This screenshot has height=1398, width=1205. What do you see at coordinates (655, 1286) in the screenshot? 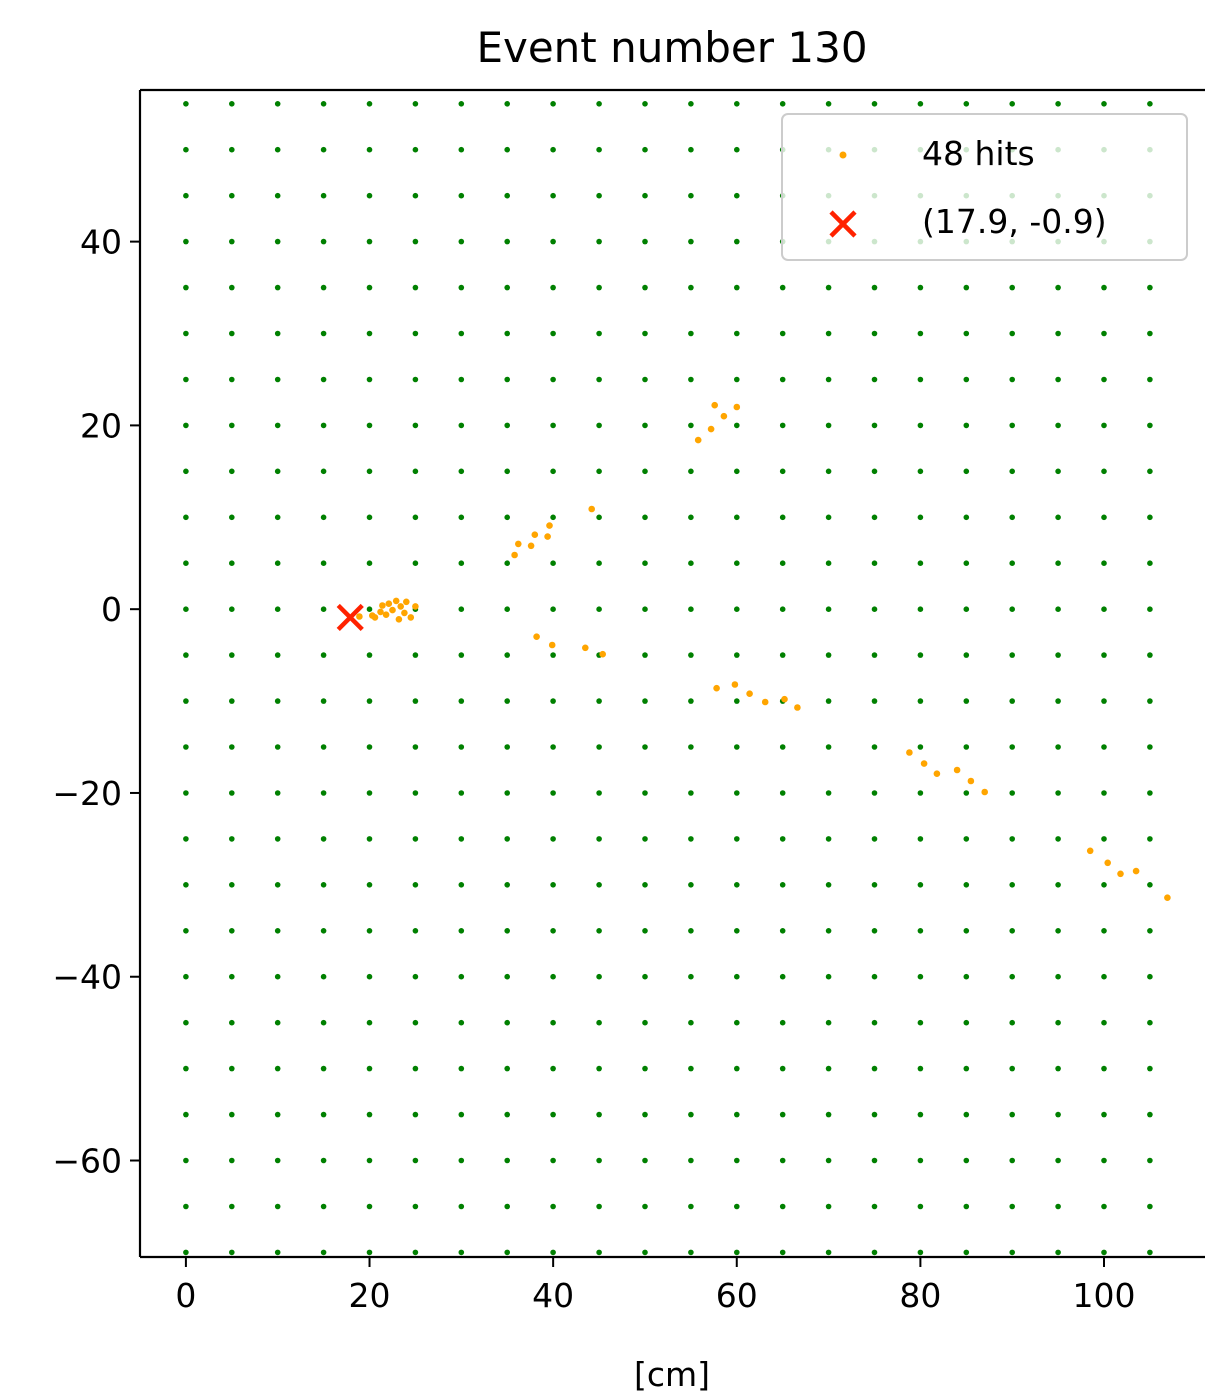
I see `x-ticks: 0 20 40 60 80 100` at bounding box center [655, 1286].